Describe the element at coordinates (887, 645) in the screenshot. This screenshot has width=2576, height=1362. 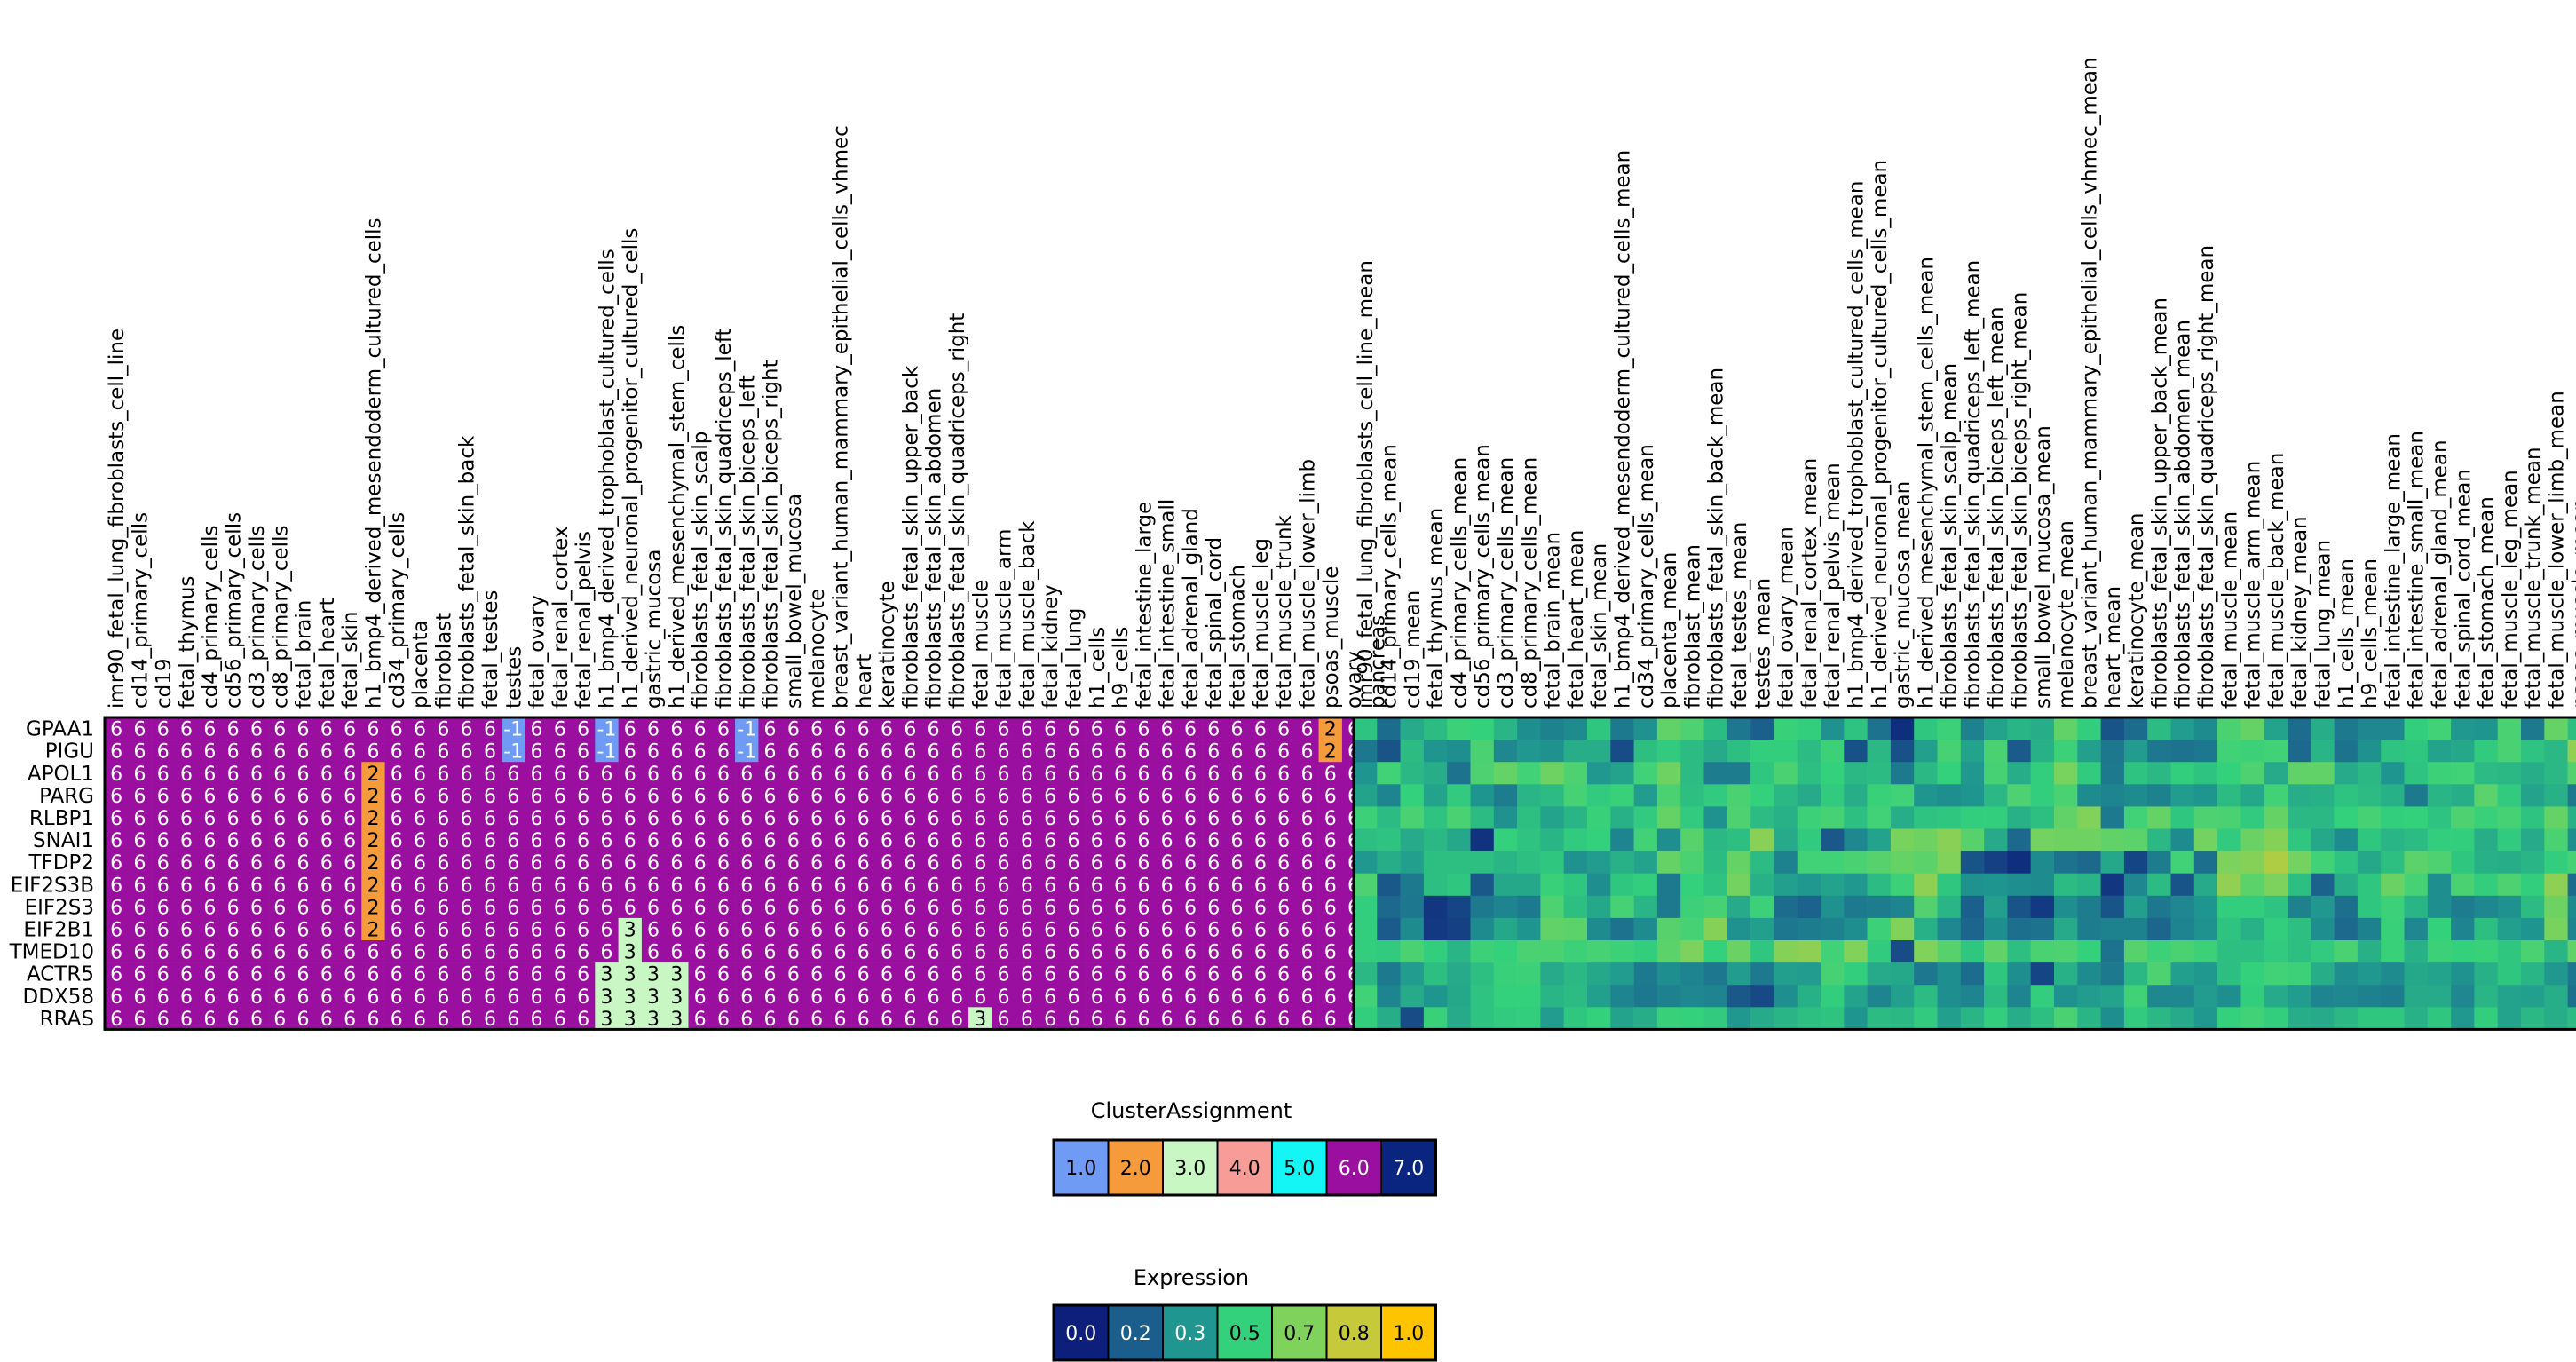
I see `column-label: keratinocyte` at that location.